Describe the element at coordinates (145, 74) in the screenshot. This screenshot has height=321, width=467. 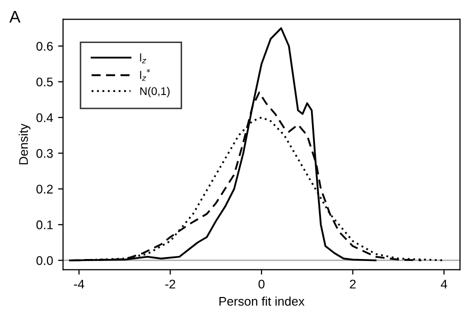
I see `legend-label: l$_{z}$$^{*}$` at that location.